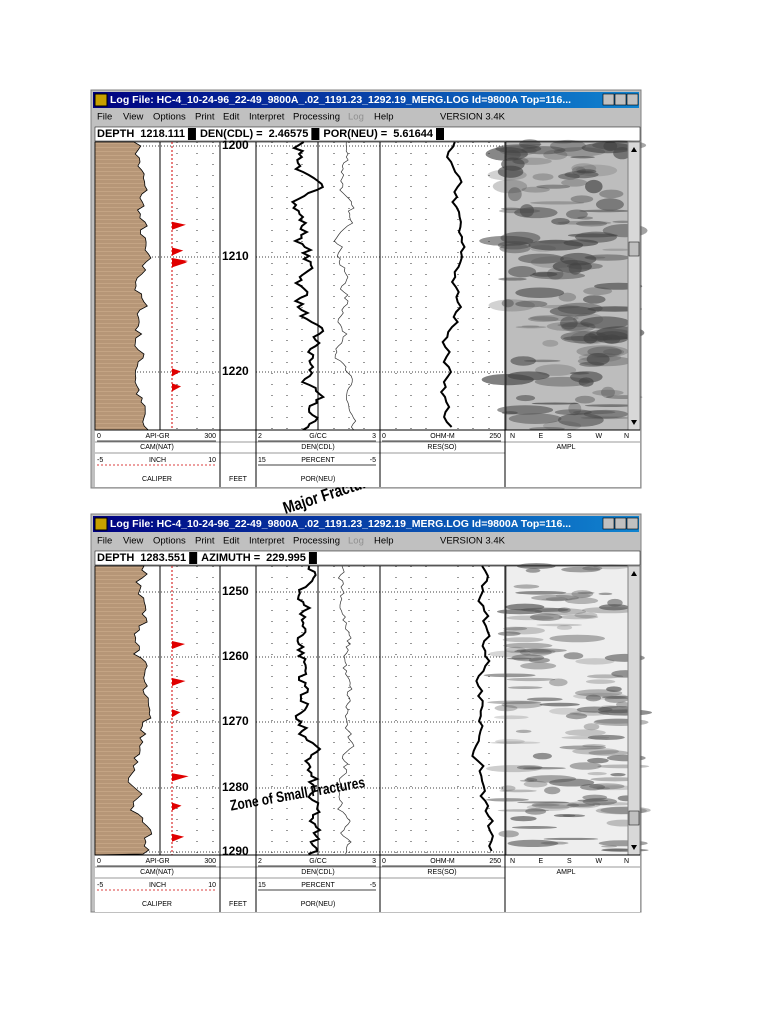  What do you see at coordinates (442, 861) in the screenshot?
I see `scale-unit: OHM-M` at bounding box center [442, 861].